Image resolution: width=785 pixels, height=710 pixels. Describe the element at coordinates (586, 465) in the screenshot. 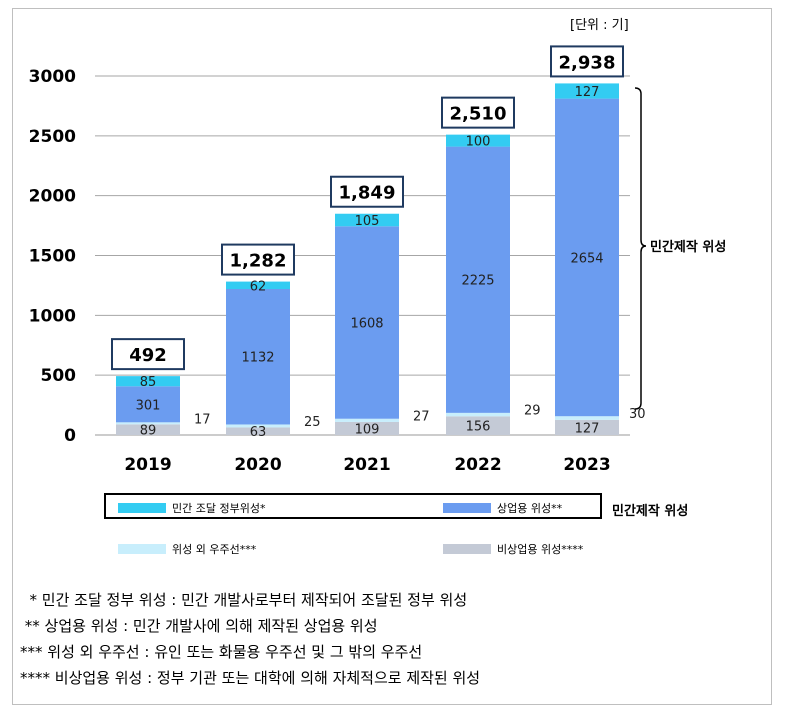

I see `x-tick-label: 2023` at that location.